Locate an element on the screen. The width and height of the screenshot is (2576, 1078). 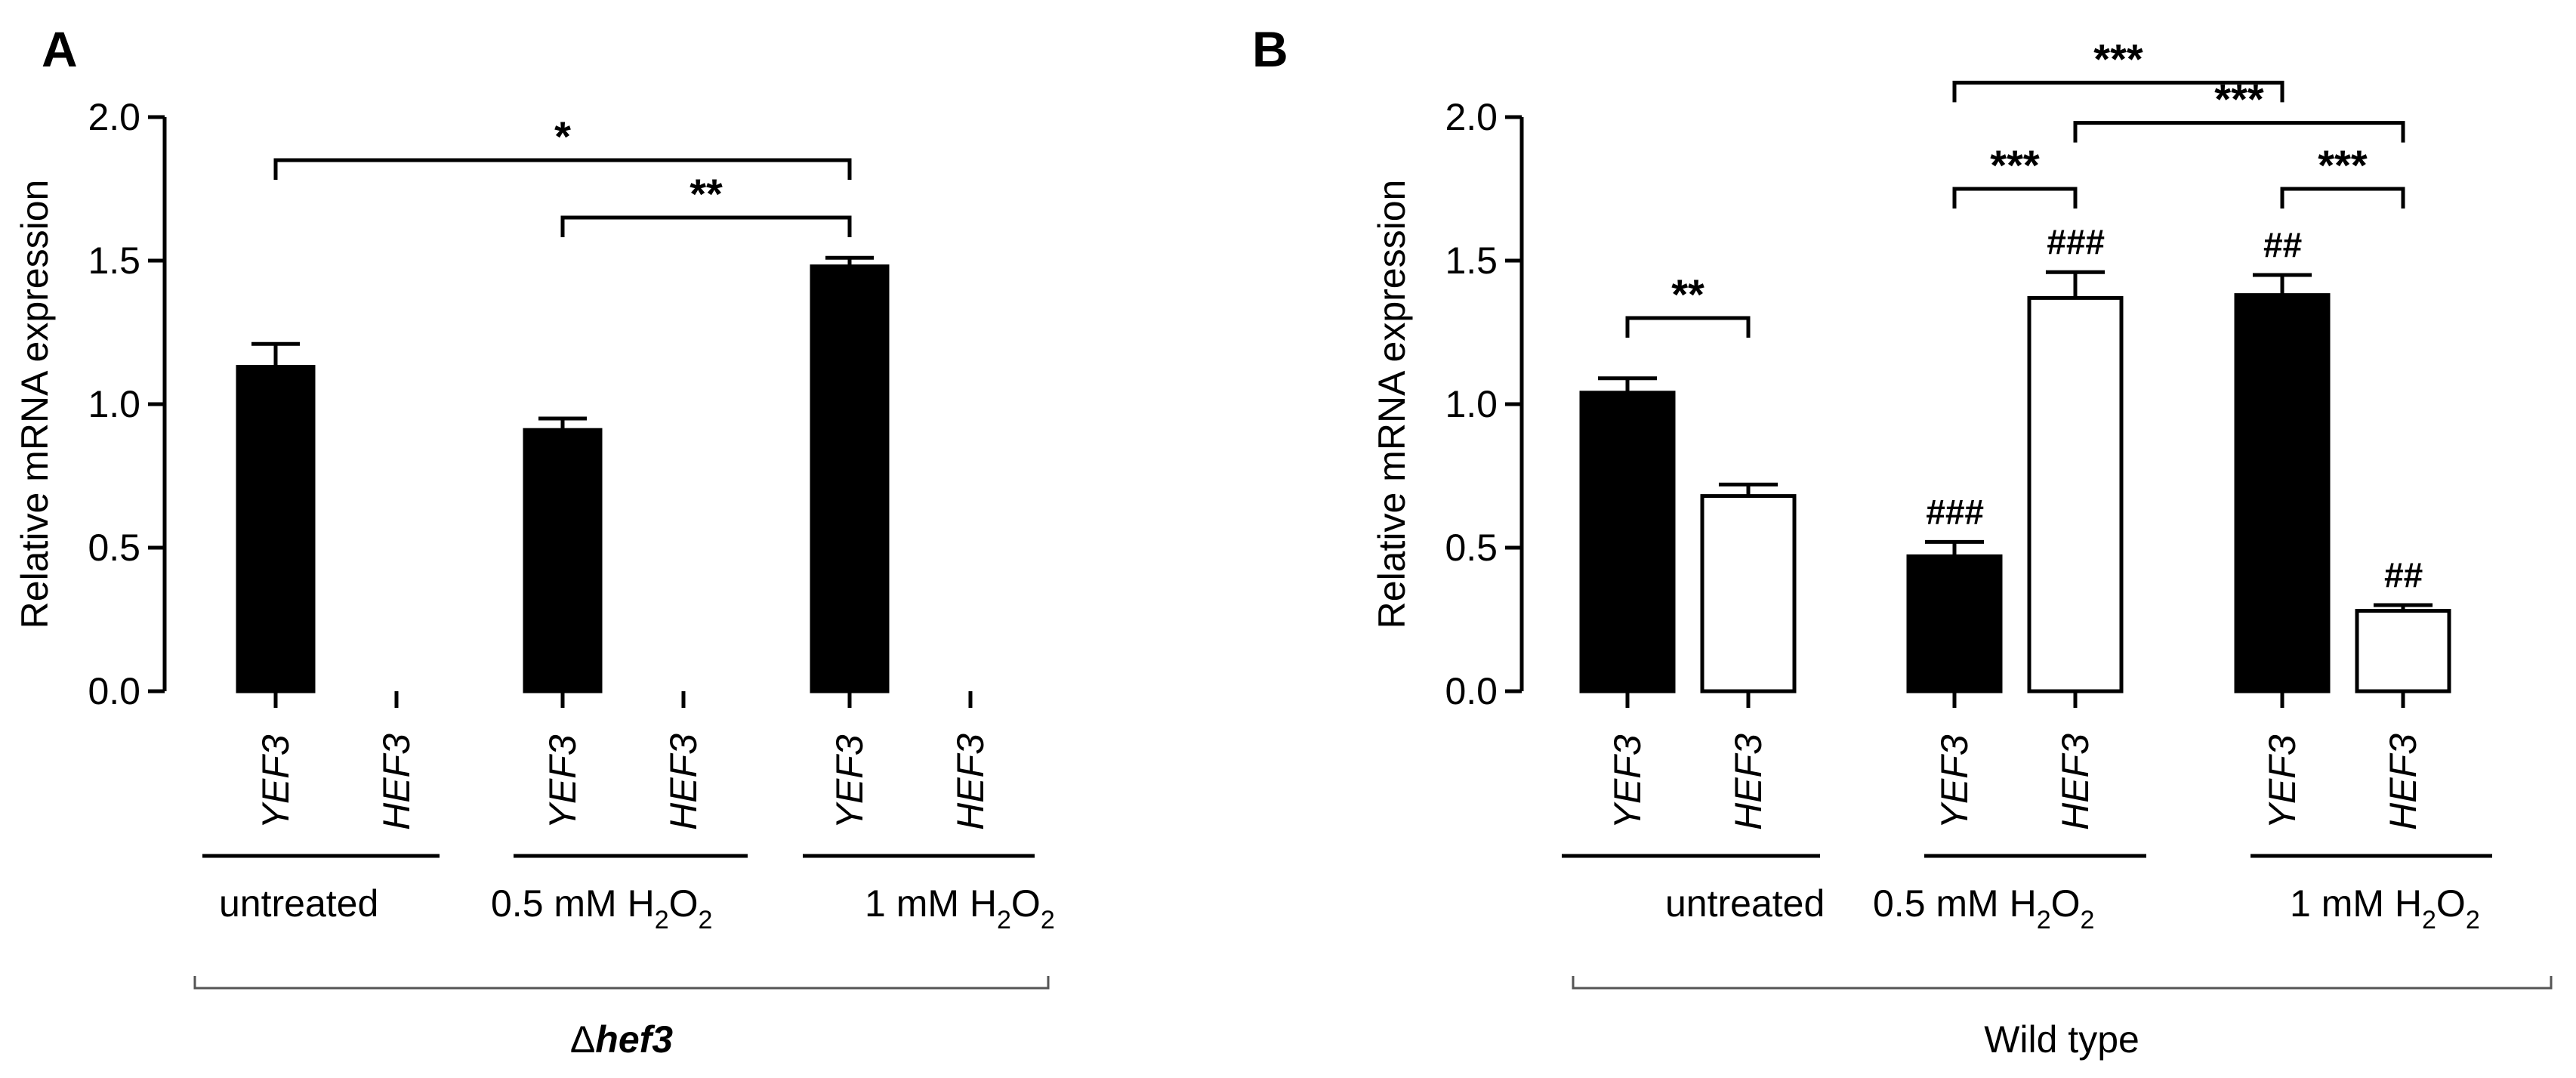
panel-letter-A: A is located at coordinates (60, 49).